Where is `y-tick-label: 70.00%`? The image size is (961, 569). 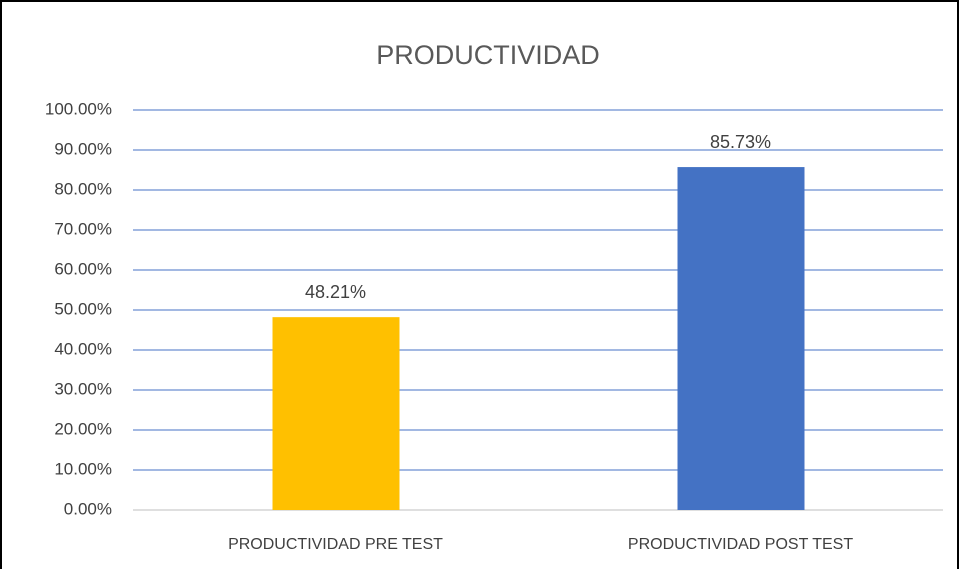
y-tick-label: 70.00% is located at coordinates (83, 228).